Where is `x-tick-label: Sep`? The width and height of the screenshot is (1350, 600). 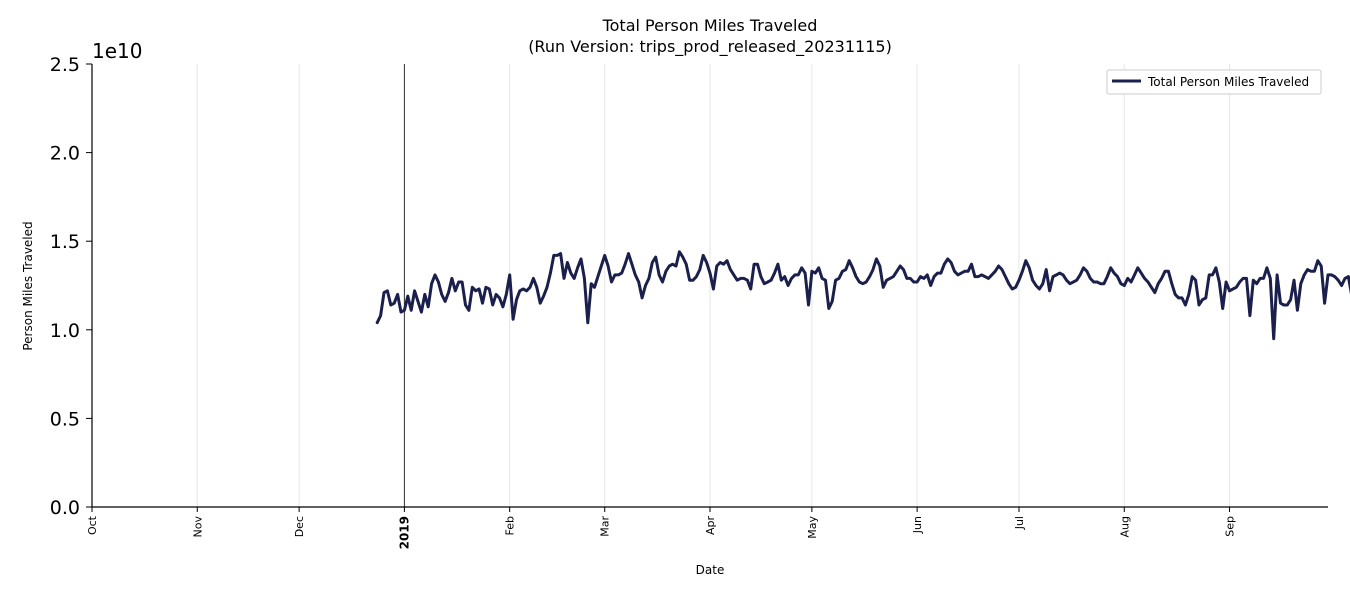 x-tick-label: Sep is located at coordinates (1230, 526).